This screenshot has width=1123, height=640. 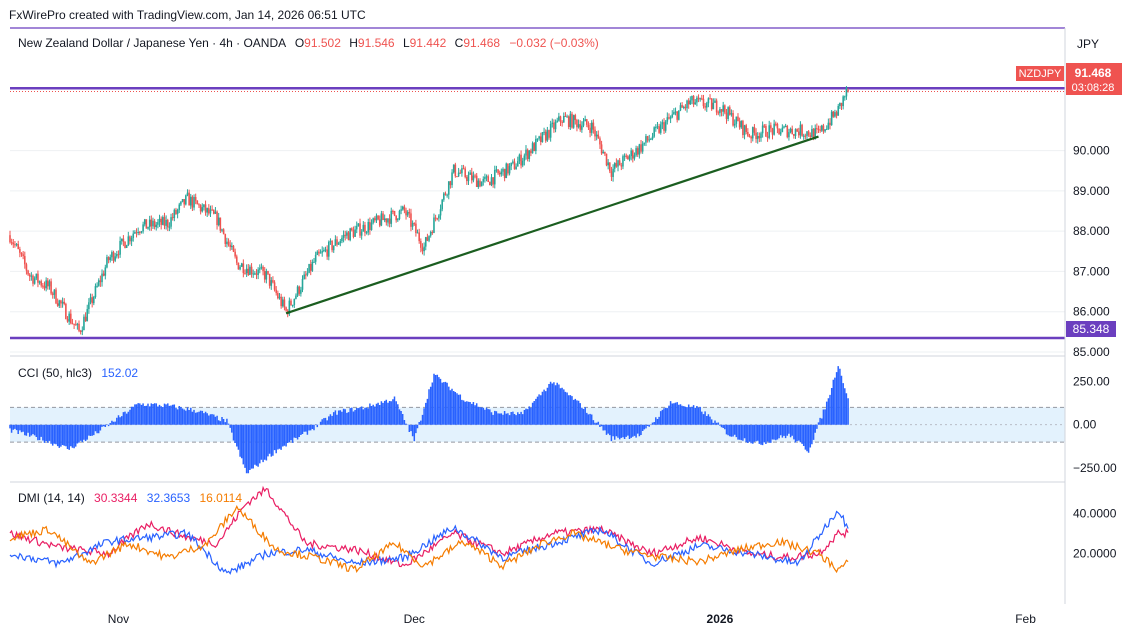 What do you see at coordinates (1093, 73) in the screenshot?
I see `last-price-label: 91.468` at bounding box center [1093, 73].